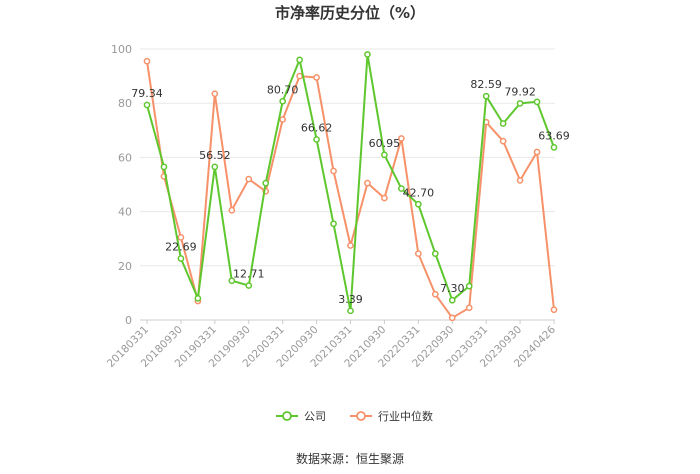 The width and height of the screenshot is (700, 474). I want to click on data-label: 7.30, so click(452, 288).